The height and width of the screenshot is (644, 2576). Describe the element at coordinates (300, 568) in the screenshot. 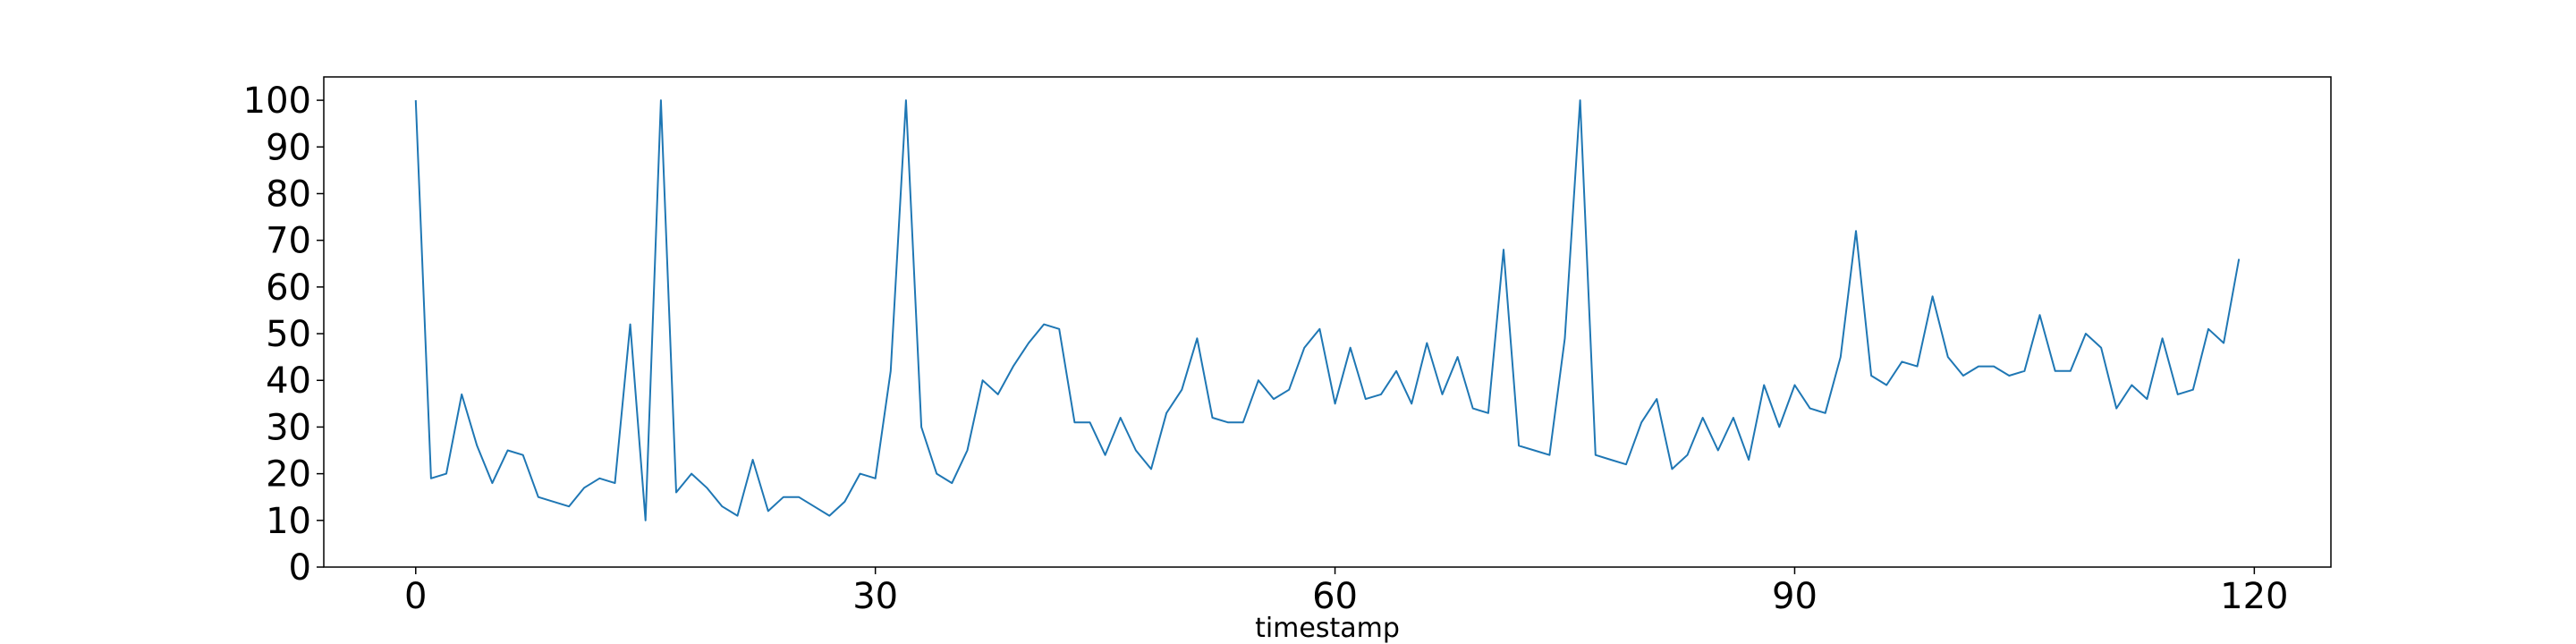

I see `y-tick-label: 0` at that location.